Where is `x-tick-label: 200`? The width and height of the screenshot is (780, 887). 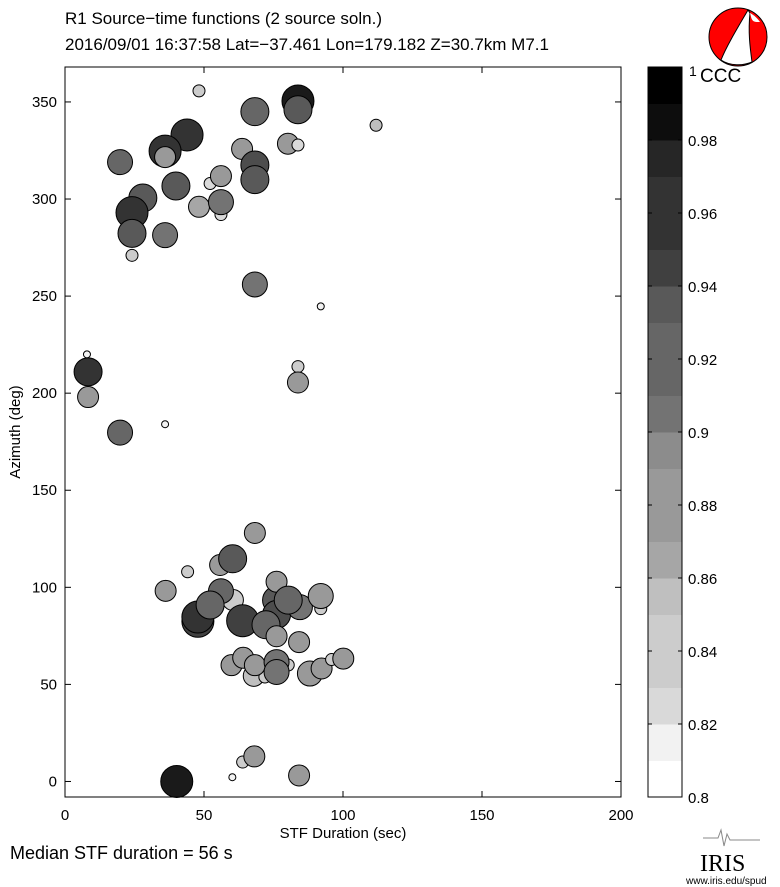
x-tick-label: 200 is located at coordinates (620, 815).